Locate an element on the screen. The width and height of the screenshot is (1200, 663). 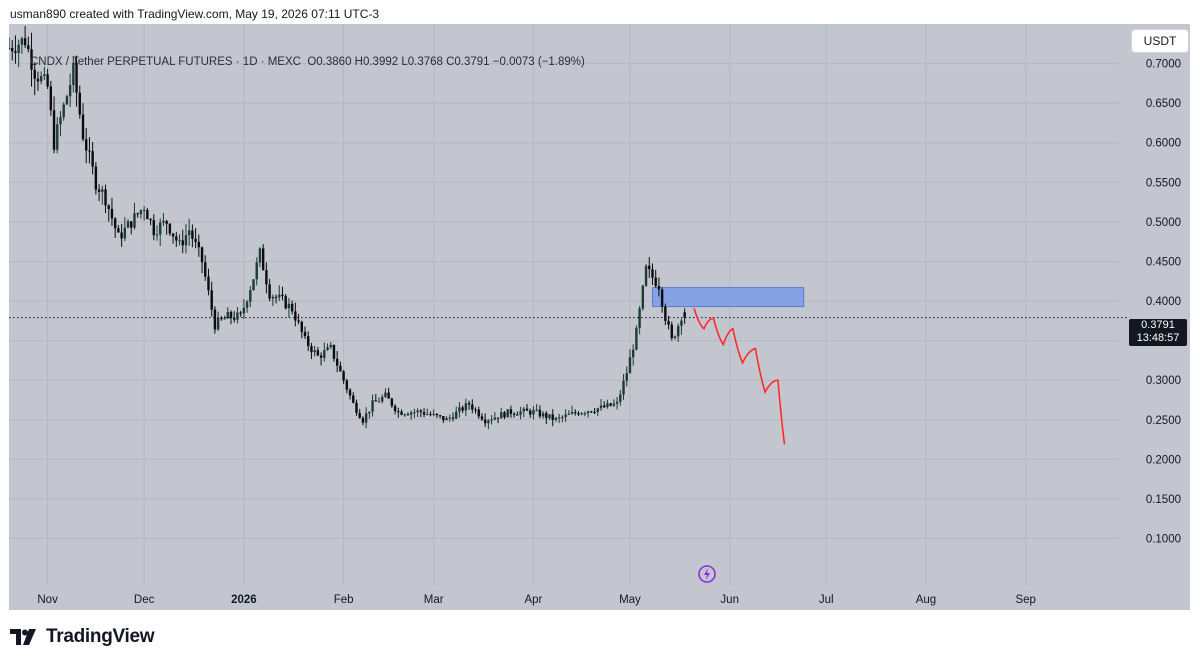
brand-logo: TradingView is located at coordinates (82, 637).